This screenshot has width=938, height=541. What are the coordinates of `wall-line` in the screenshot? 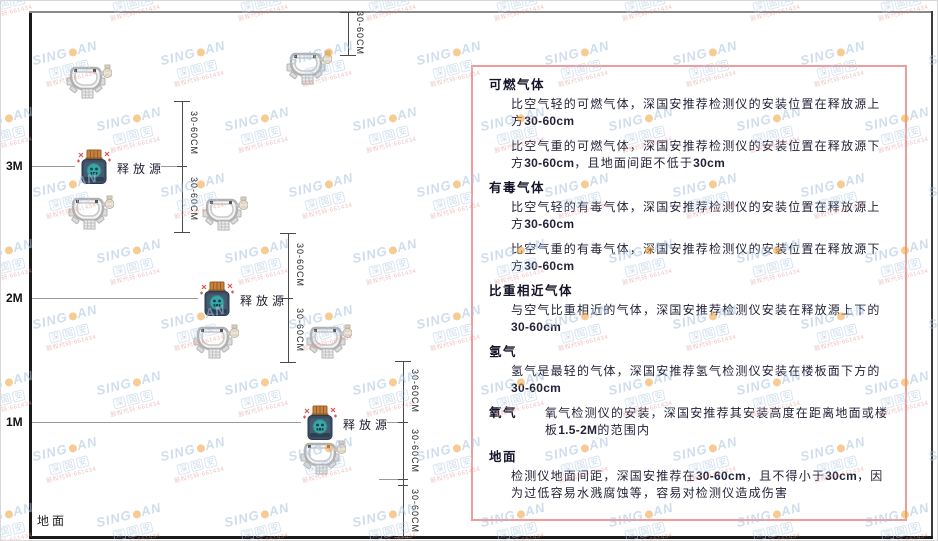 It's located at (30, 275).